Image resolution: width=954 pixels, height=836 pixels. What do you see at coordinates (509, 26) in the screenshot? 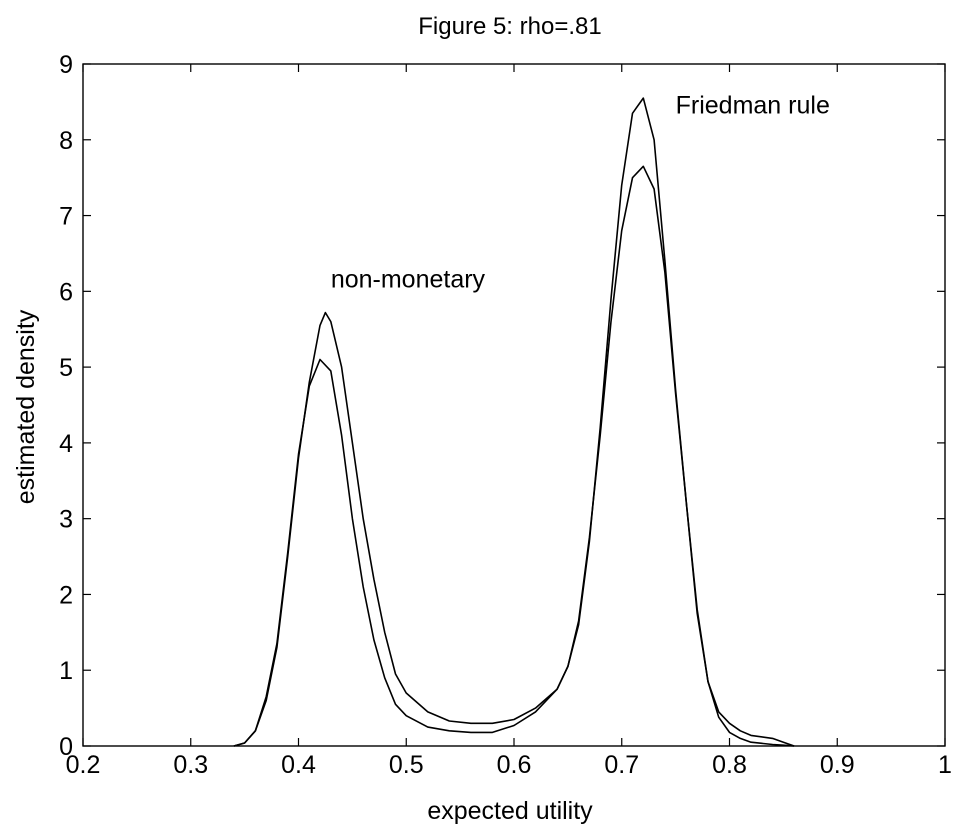
I see `chart-title: Figure 5: rho=.81` at bounding box center [509, 26].